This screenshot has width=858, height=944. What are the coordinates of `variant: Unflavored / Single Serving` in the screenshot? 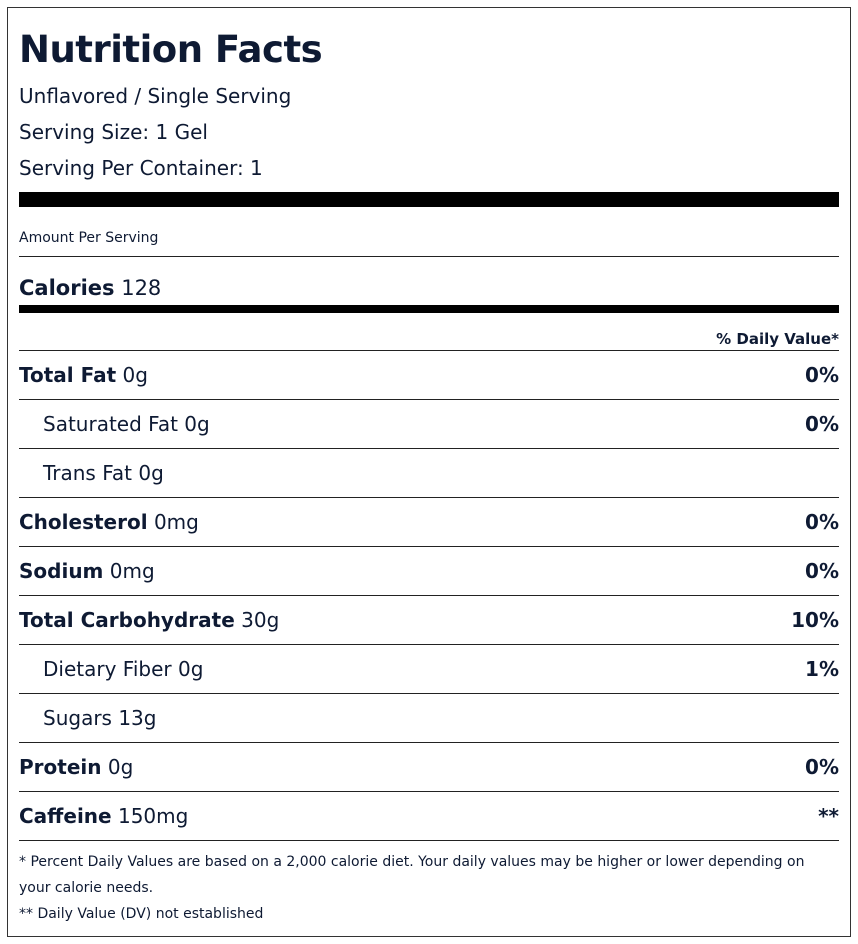 It's located at (155, 96).